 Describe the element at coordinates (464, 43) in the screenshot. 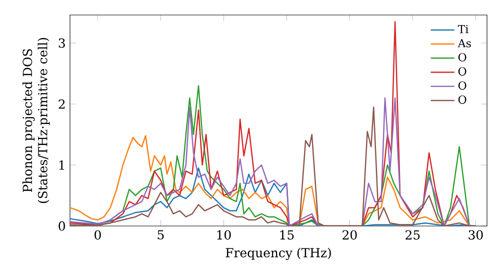

I see `legend-label: As` at that location.